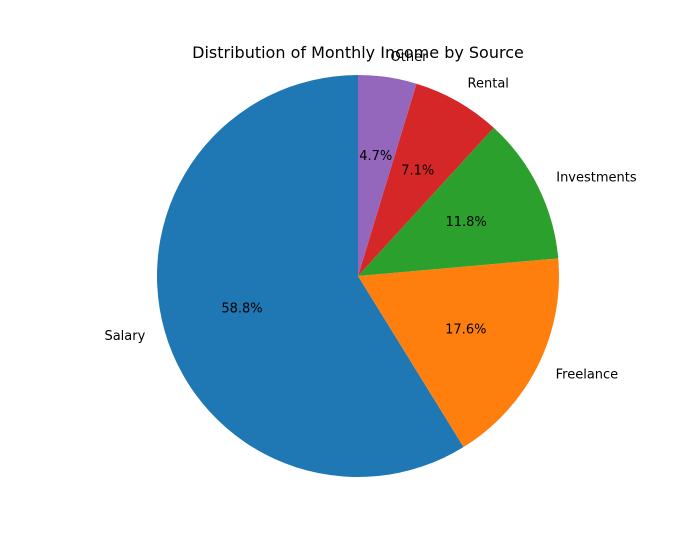 The width and height of the screenshot is (700, 547). Describe the element at coordinates (410, 57) in the screenshot. I see `slice-label-other: Other` at that location.